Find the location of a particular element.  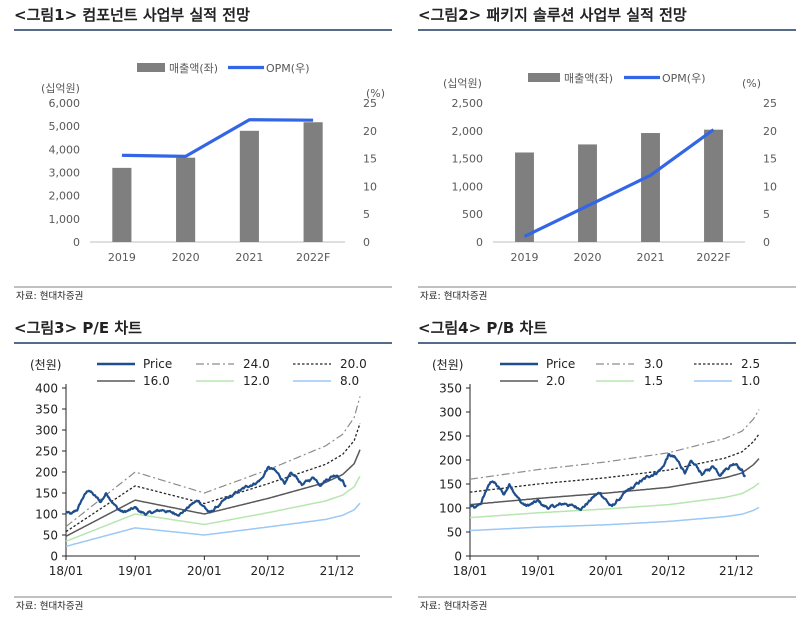

figure-2-plot is located at coordinates (619, 185).